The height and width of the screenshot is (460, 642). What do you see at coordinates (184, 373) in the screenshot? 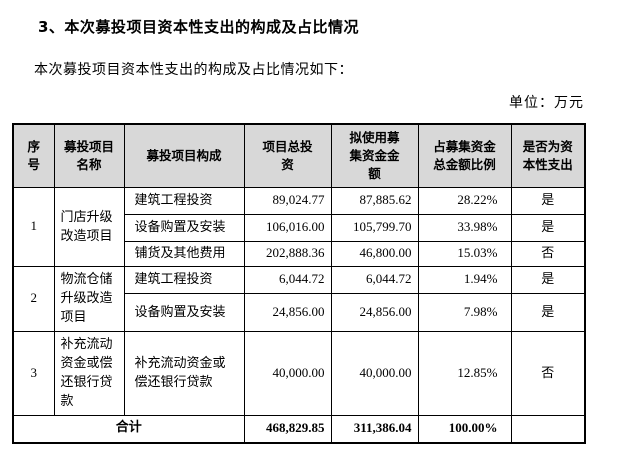
I see `component: 补充流动资金或偿还银行贷款` at bounding box center [184, 373].